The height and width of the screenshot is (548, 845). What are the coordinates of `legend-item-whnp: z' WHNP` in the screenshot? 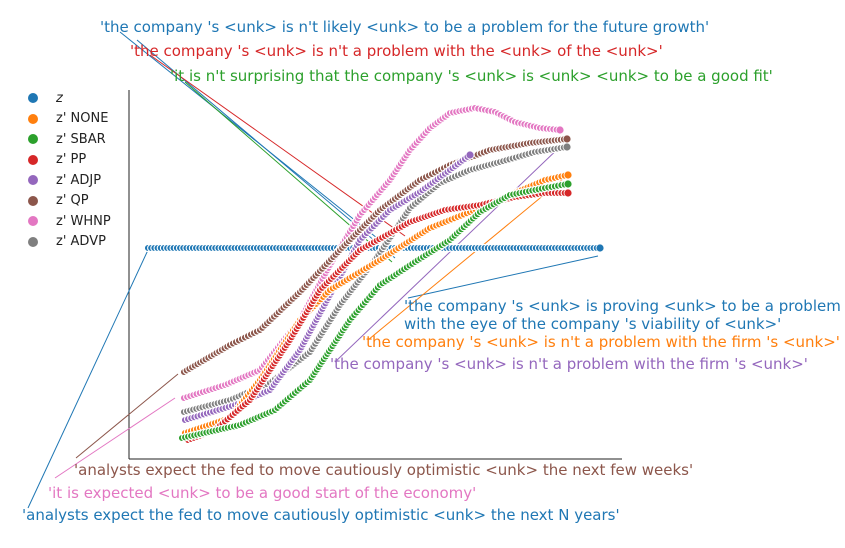 It's located at (69, 221).